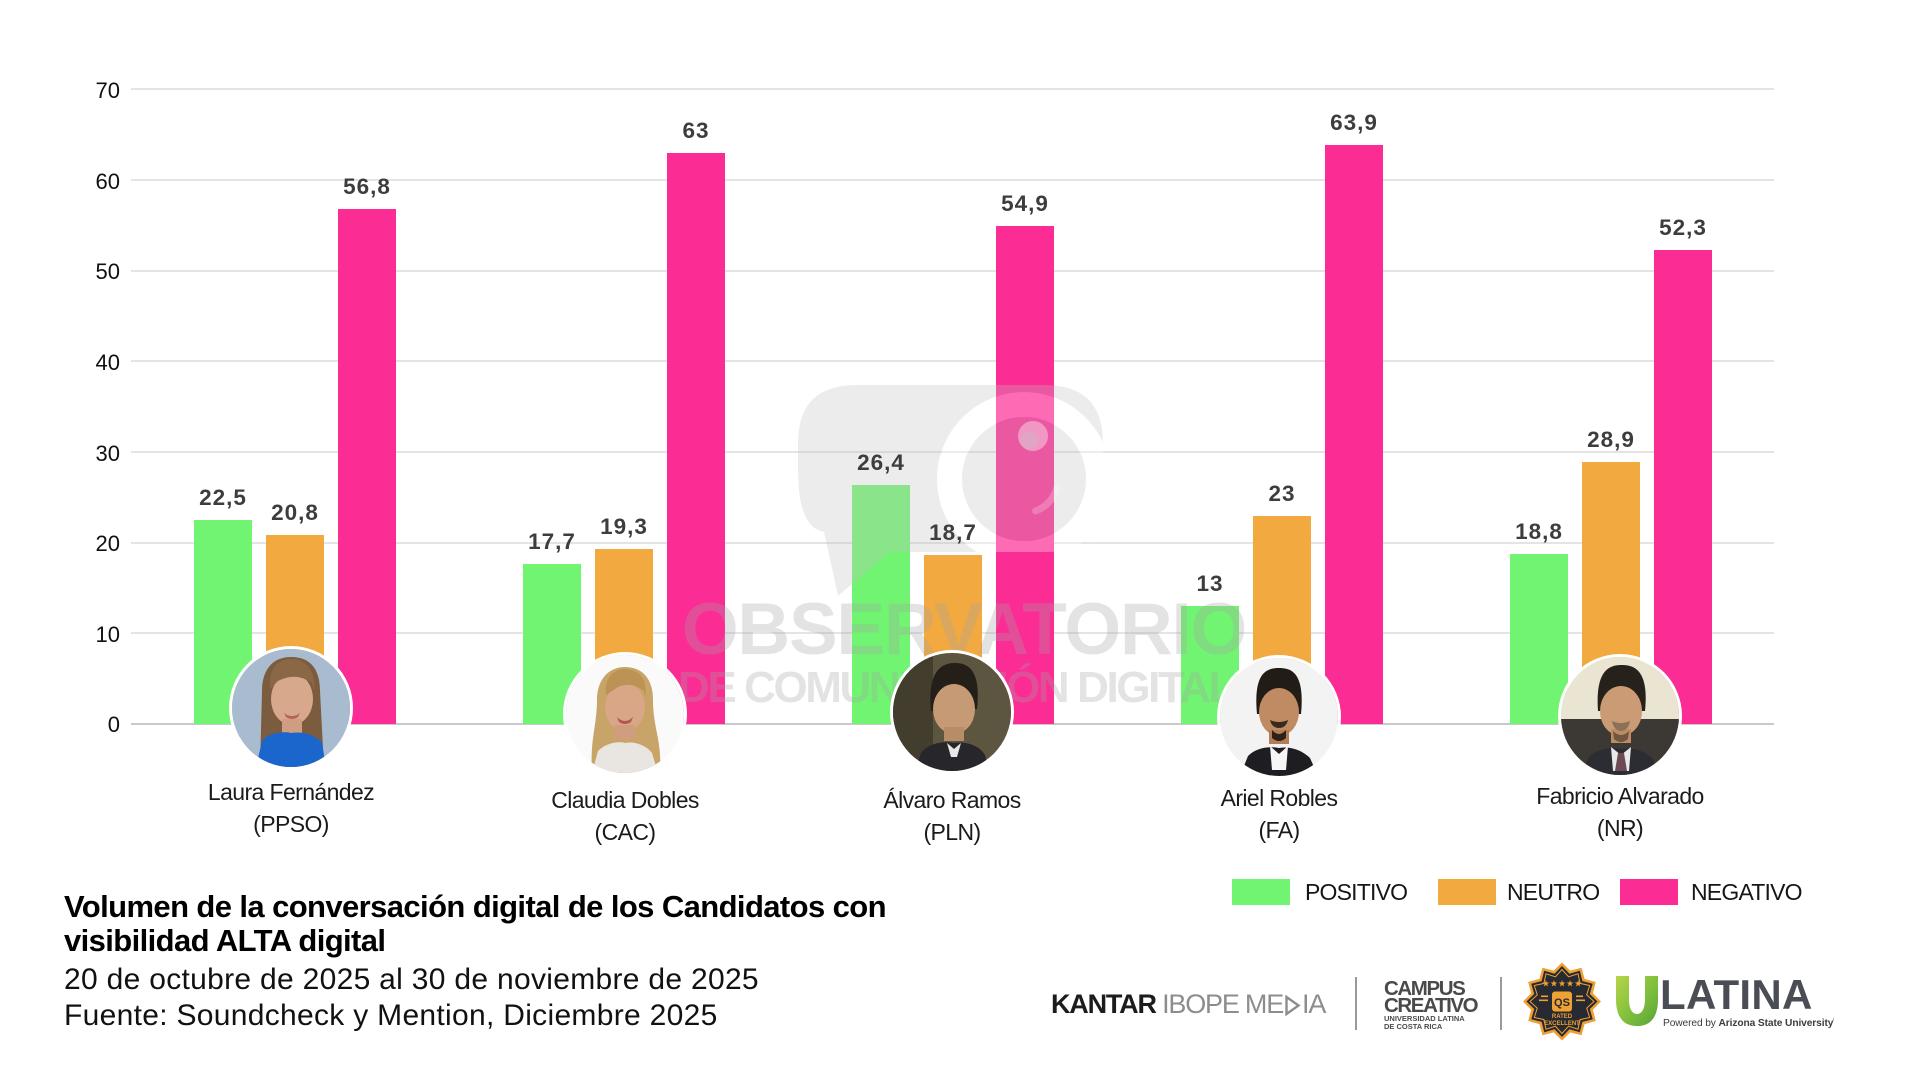 This screenshot has height=1080, width=1920. Describe the element at coordinates (1562, 1024) in the screenshot. I see `svg-text: EXCELLENT` at that location.